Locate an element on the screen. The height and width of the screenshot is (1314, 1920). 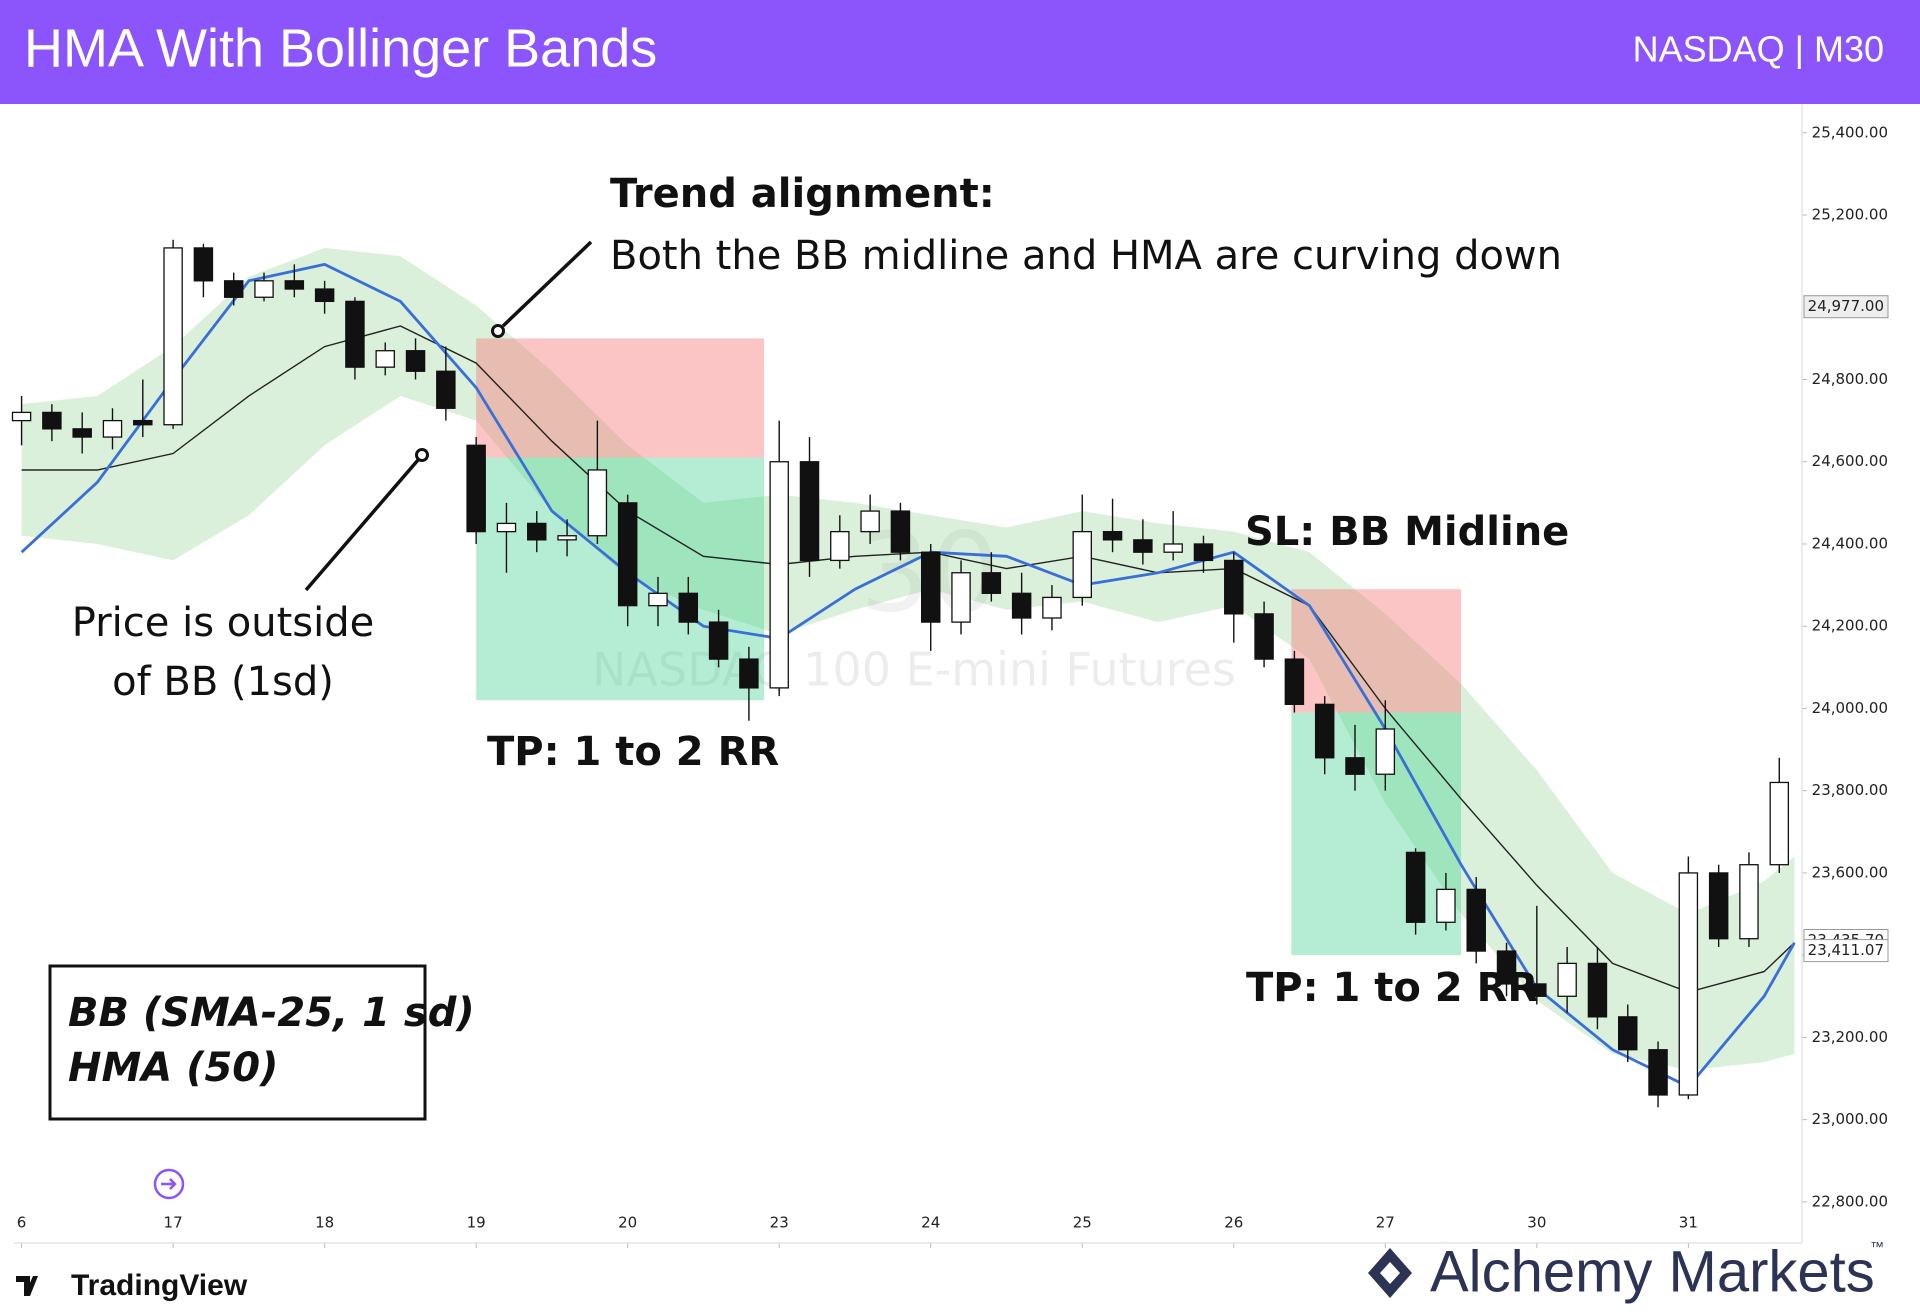
annotation: Price is outside is located at coordinates (223, 623).